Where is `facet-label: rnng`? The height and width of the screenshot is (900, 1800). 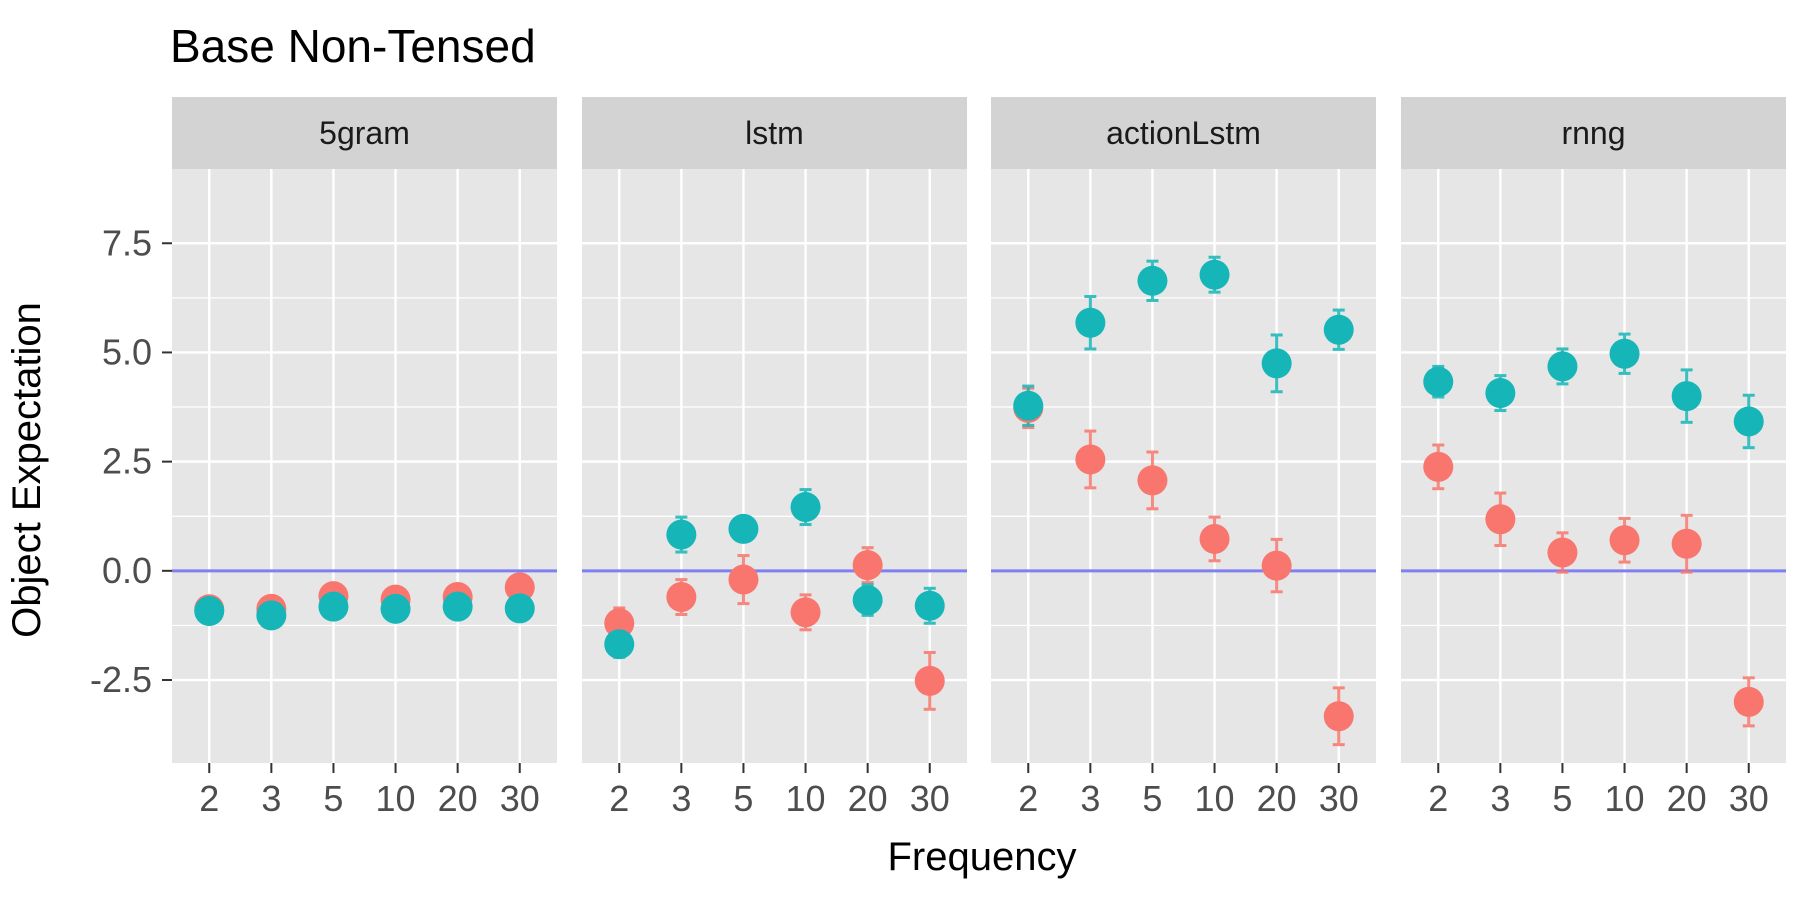
facet-label: rnng is located at coordinates (1593, 133).